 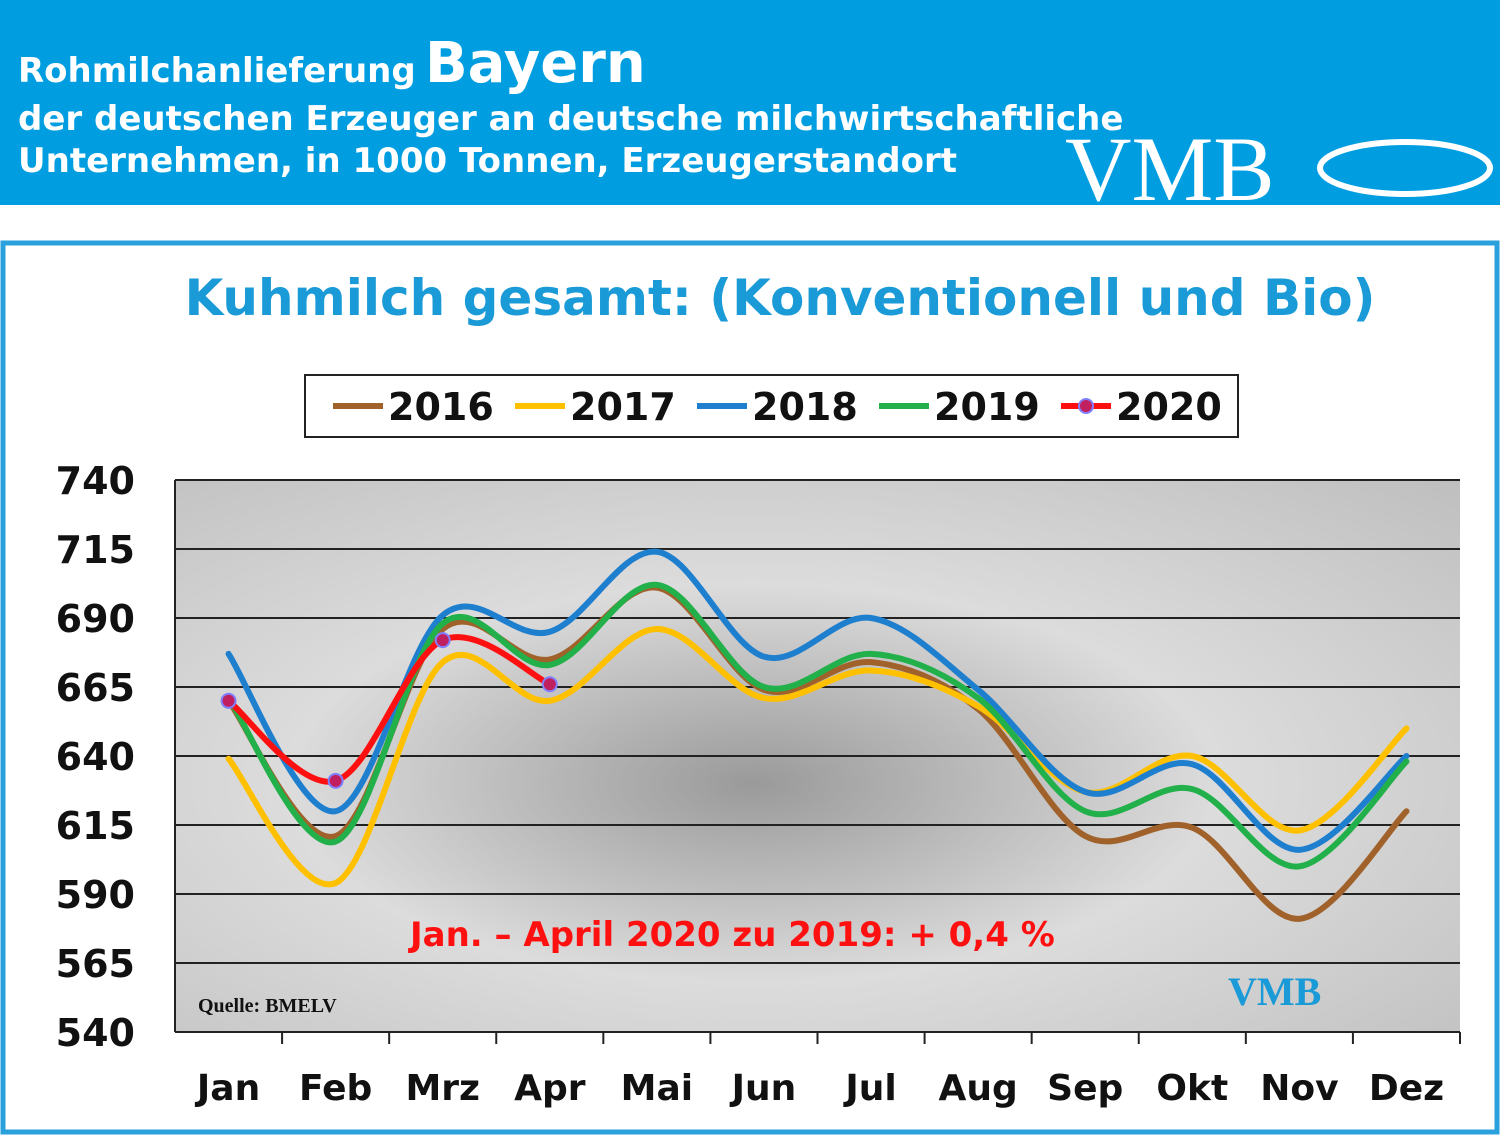 I want to click on legend-marker, so click(x=1086, y=406).